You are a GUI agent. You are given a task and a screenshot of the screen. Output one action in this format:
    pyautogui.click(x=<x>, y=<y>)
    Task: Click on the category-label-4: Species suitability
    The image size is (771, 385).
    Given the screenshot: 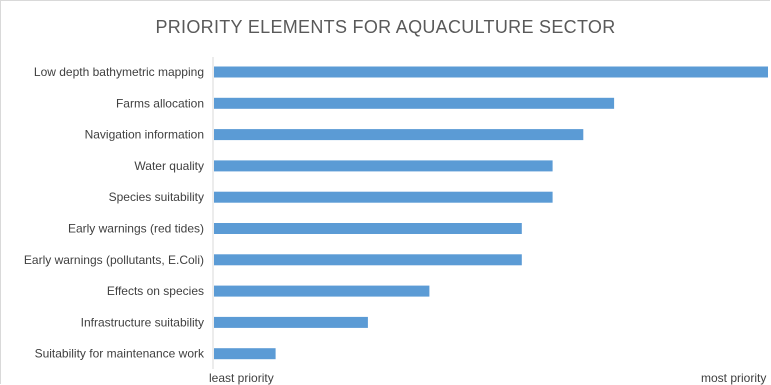 What is the action you would take?
    pyautogui.click(x=156, y=197)
    